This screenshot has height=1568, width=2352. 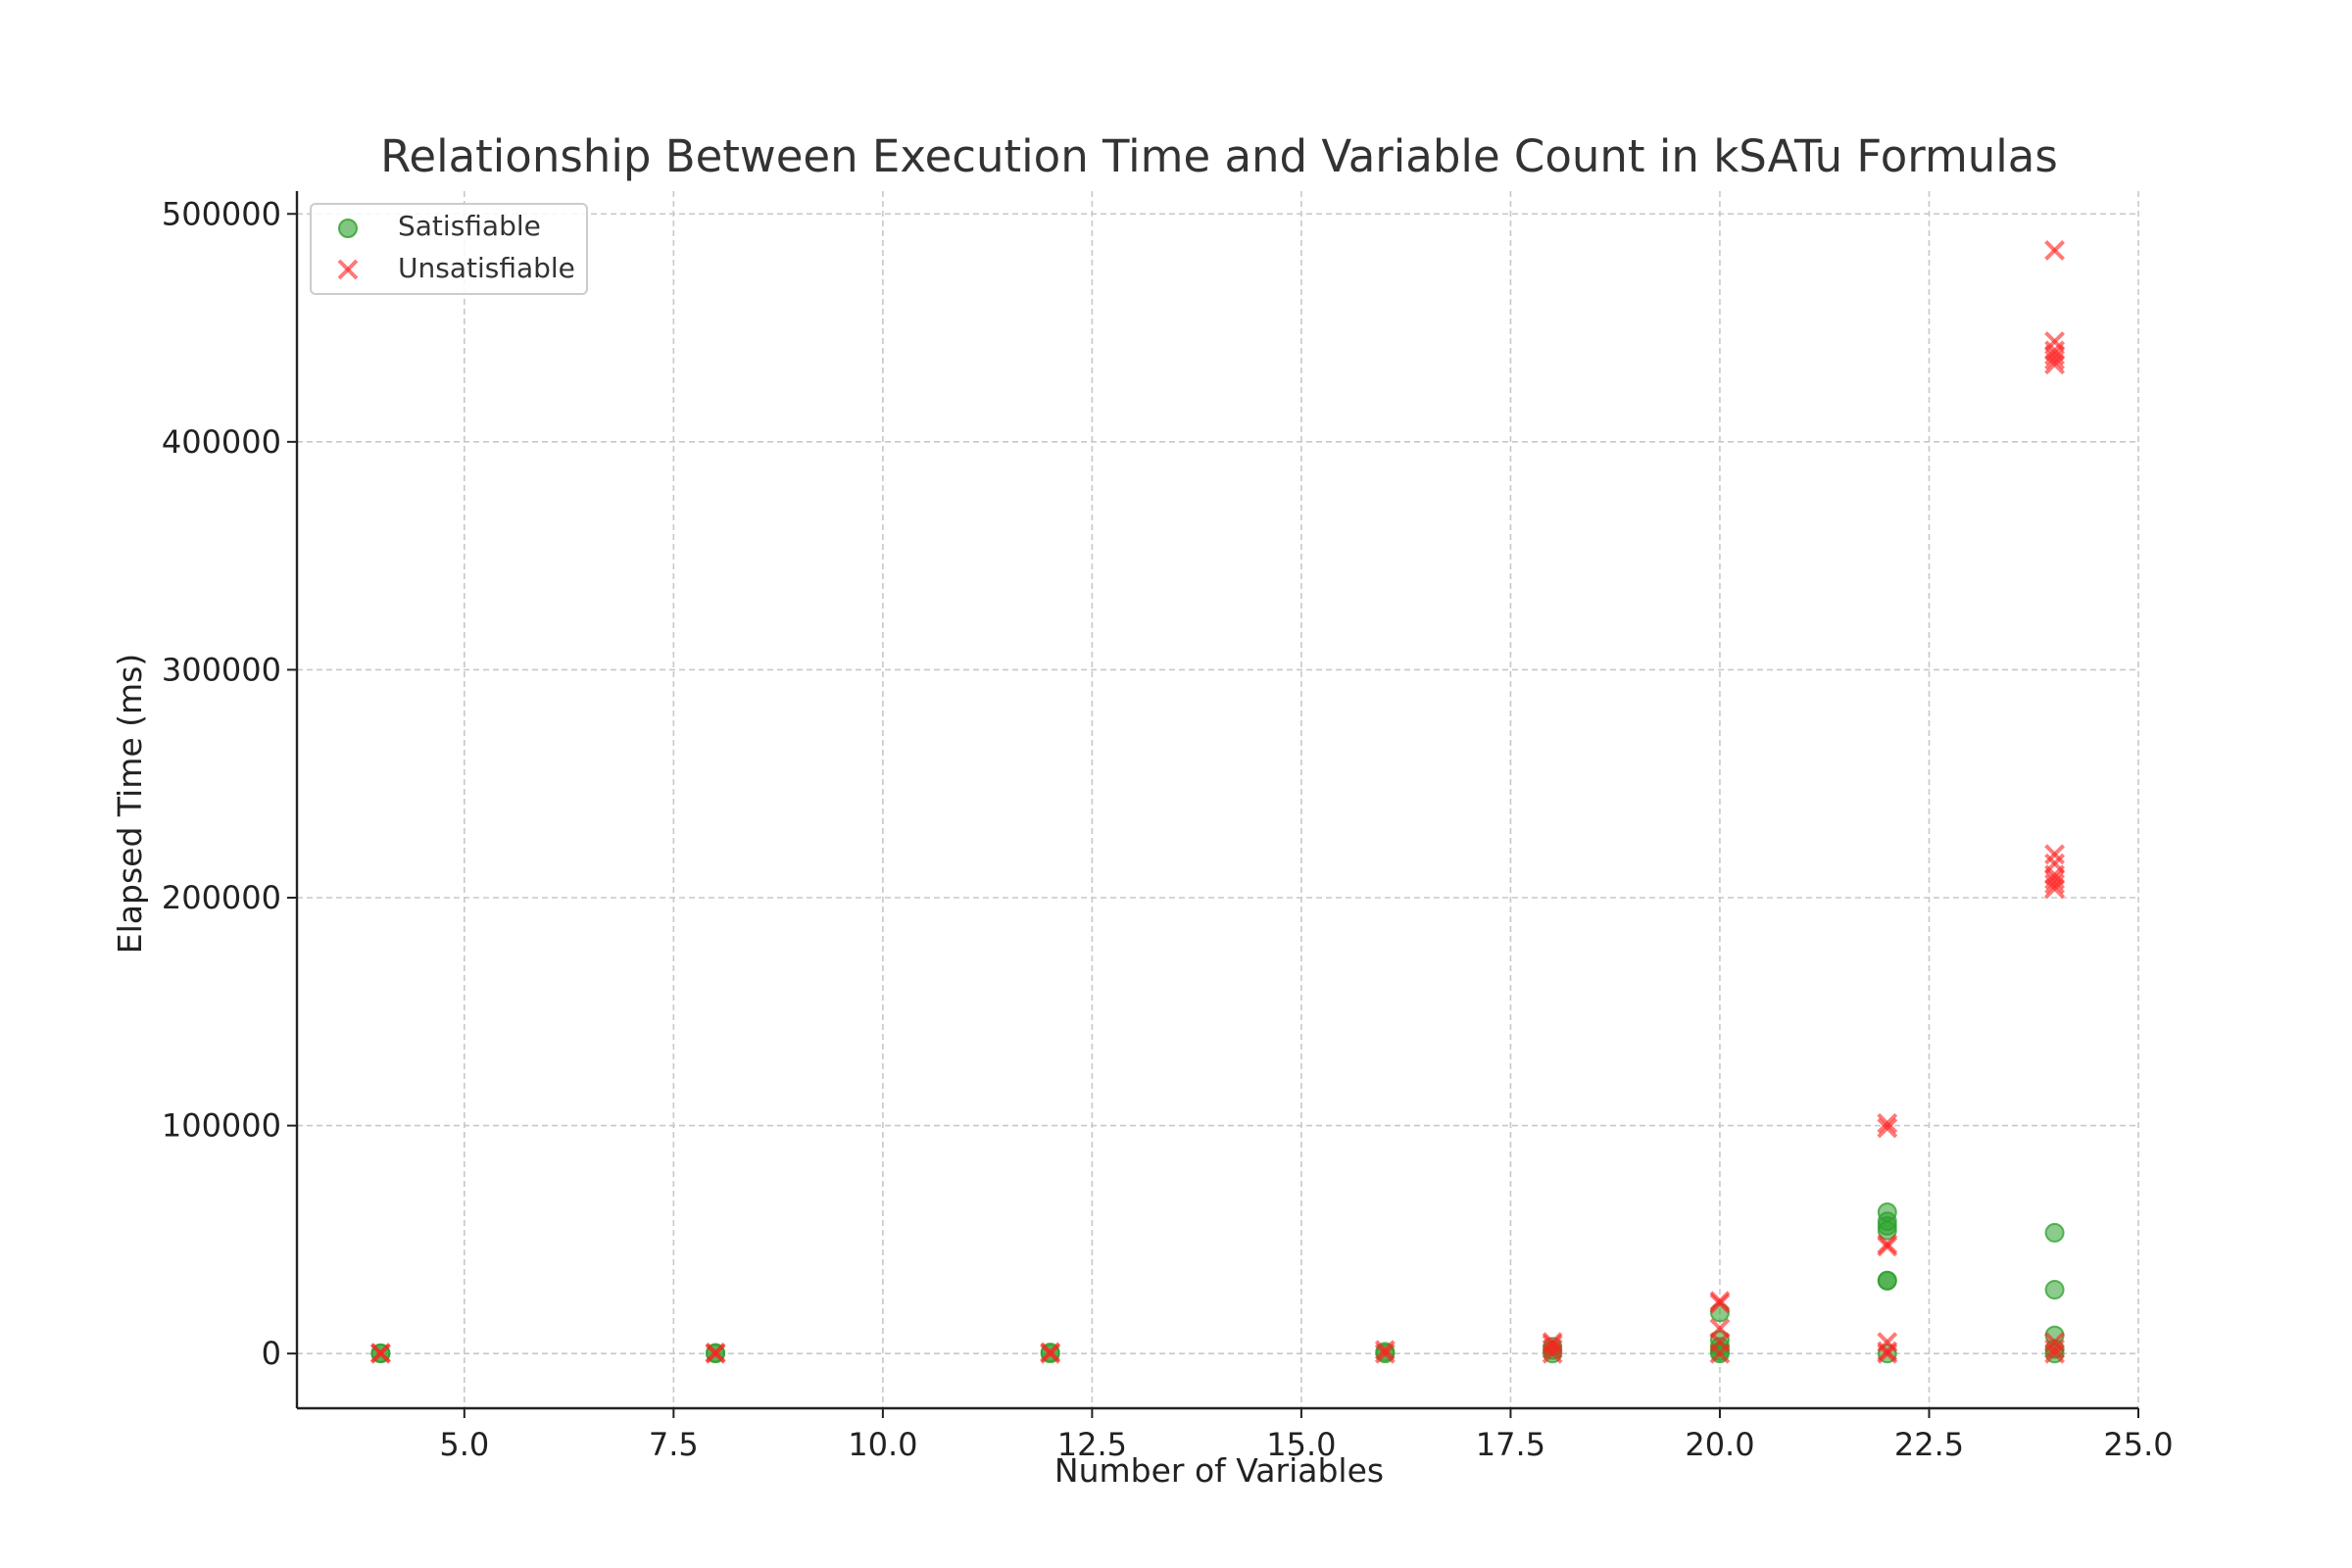 What do you see at coordinates (1719, 1444) in the screenshot?
I see `x-tick-label: 20.0` at bounding box center [1719, 1444].